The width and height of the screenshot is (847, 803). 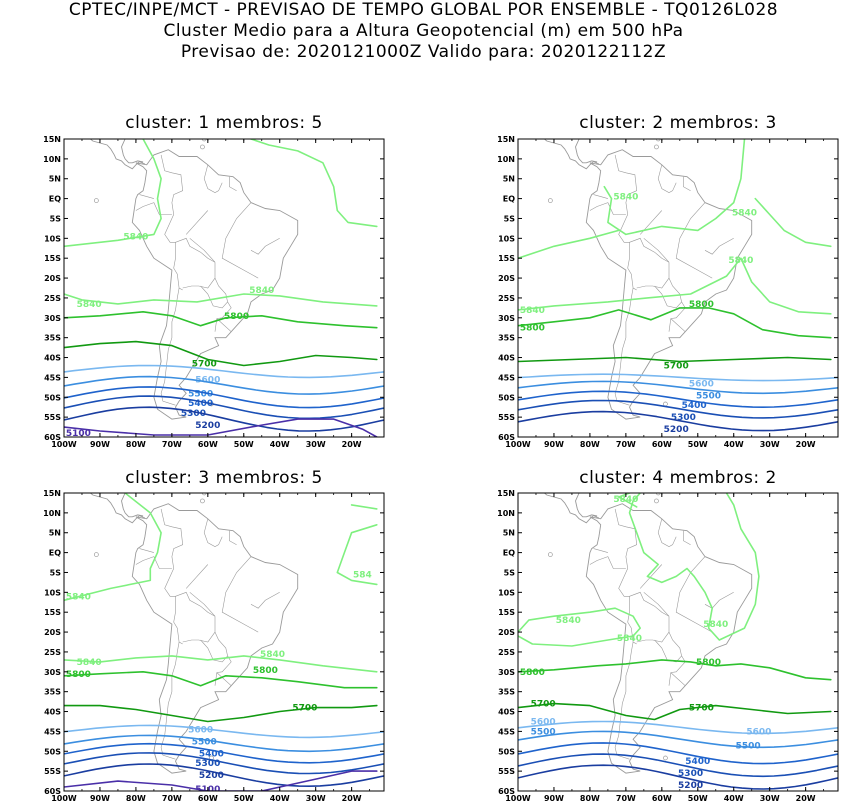 I want to click on lat-tick-label: 40S, so click(x=52, y=712).